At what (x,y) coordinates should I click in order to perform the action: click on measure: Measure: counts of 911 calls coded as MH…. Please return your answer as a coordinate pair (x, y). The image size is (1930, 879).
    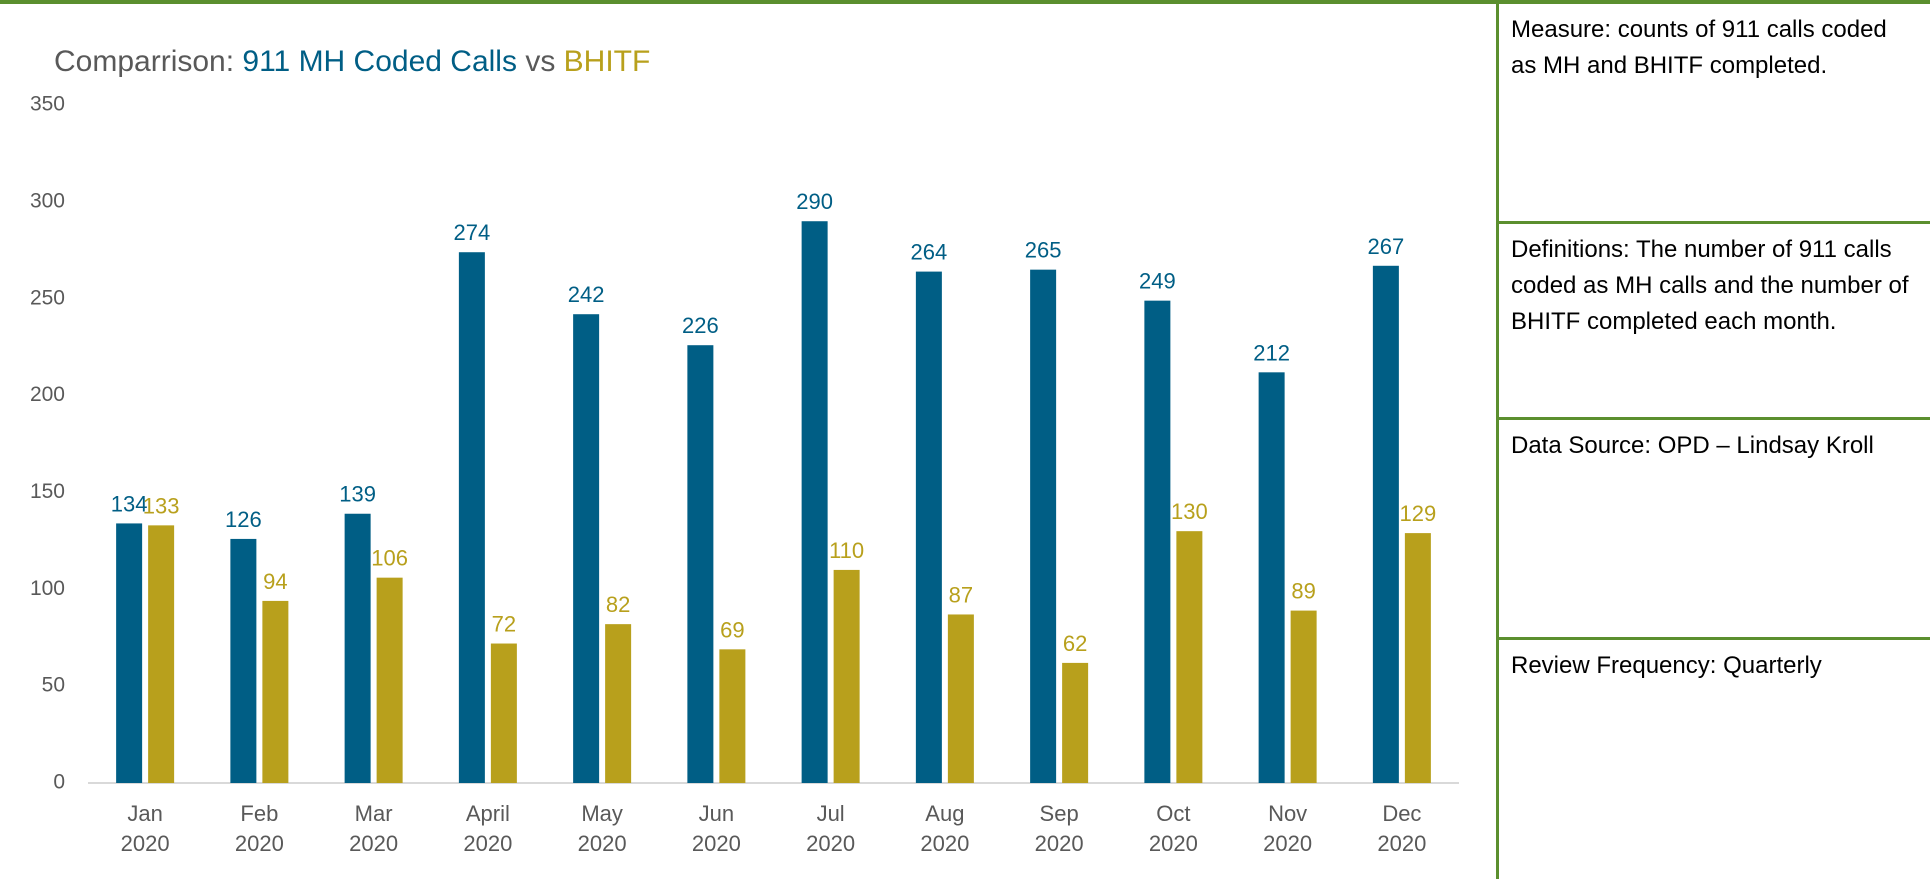
    Looking at the image, I should click on (1714, 114).